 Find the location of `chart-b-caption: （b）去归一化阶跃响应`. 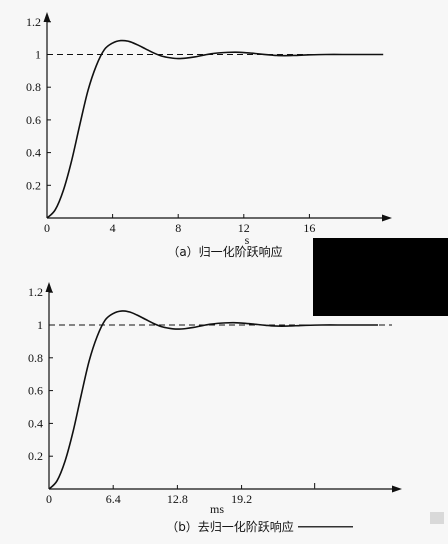

chart-b-caption: （b）去归一化阶跃响应 is located at coordinates (230, 526).